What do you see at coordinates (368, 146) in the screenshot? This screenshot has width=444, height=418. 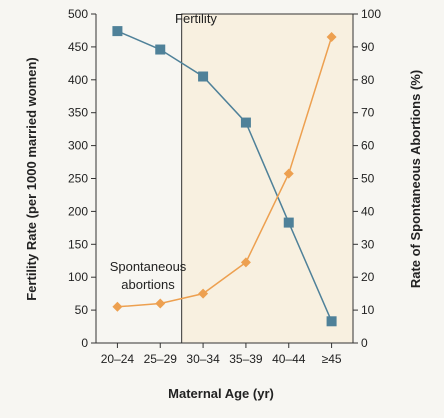 I see `y-right-tick-label: 60` at bounding box center [368, 146].